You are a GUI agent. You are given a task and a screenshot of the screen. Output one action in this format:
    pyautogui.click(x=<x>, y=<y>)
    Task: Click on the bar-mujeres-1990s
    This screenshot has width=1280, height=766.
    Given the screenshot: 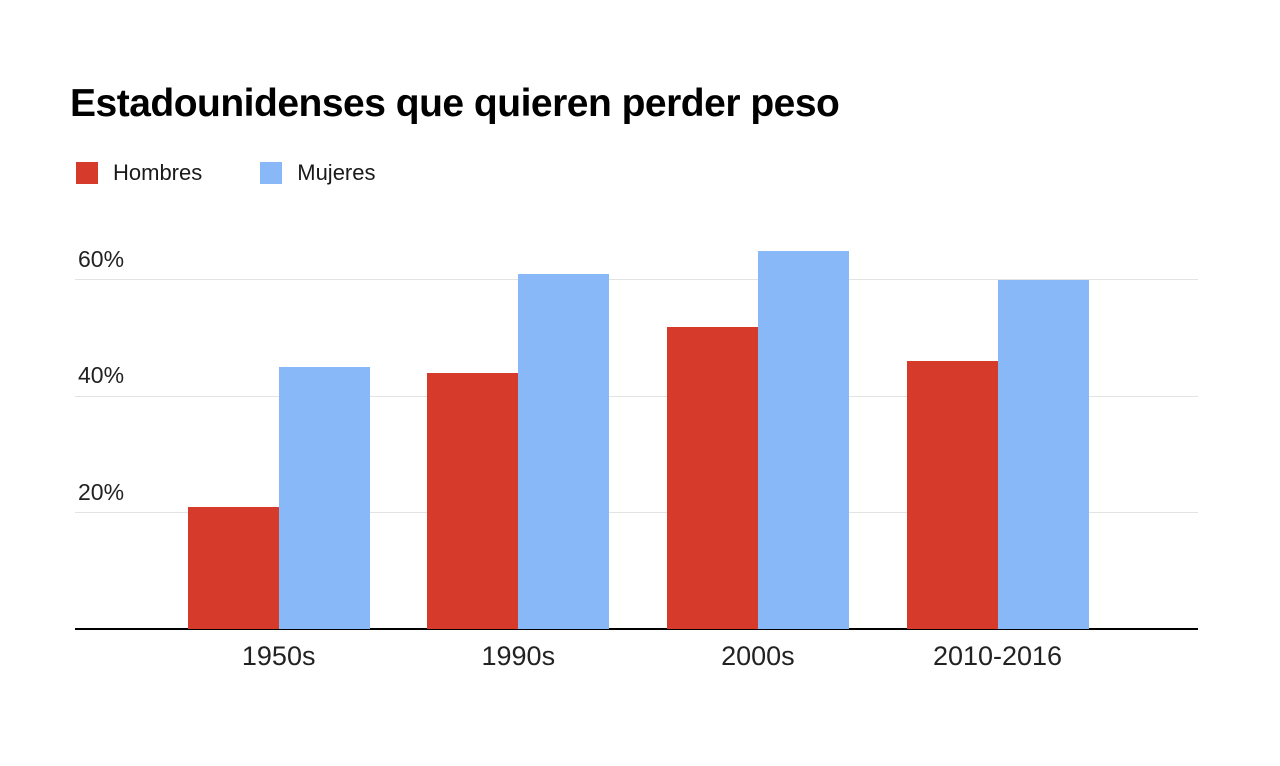 What is the action you would take?
    pyautogui.click(x=564, y=451)
    